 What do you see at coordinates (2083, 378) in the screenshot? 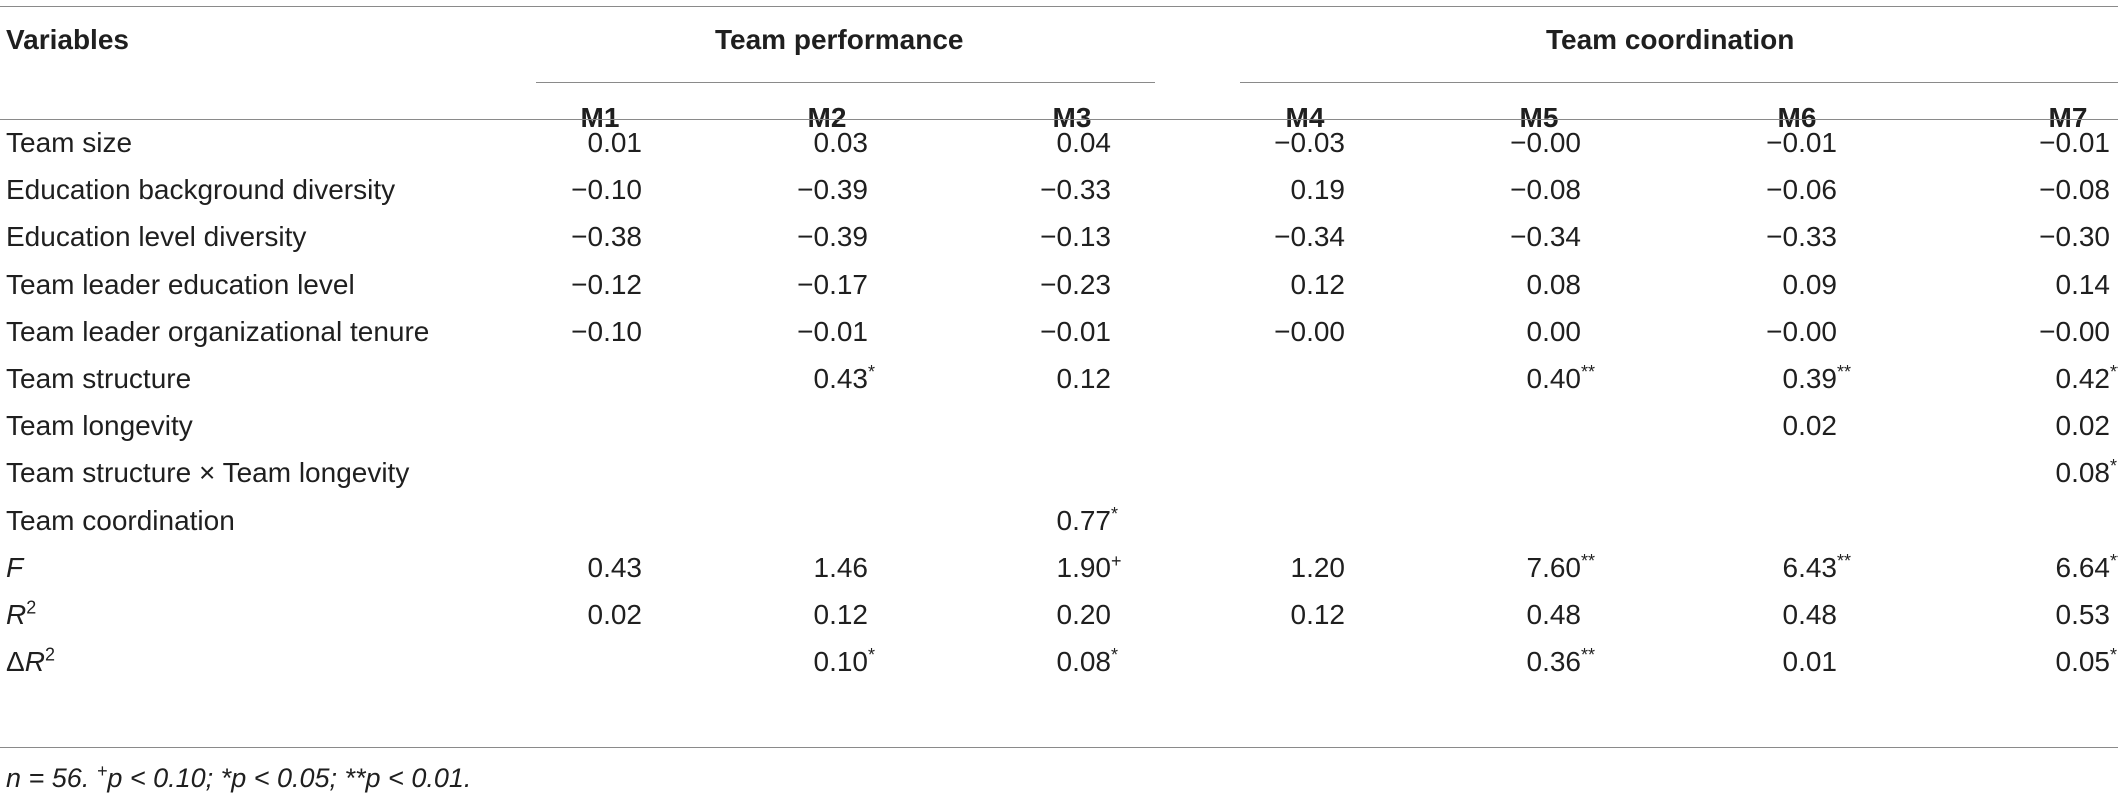
I see `cell-value: 0.42` at bounding box center [2083, 378].